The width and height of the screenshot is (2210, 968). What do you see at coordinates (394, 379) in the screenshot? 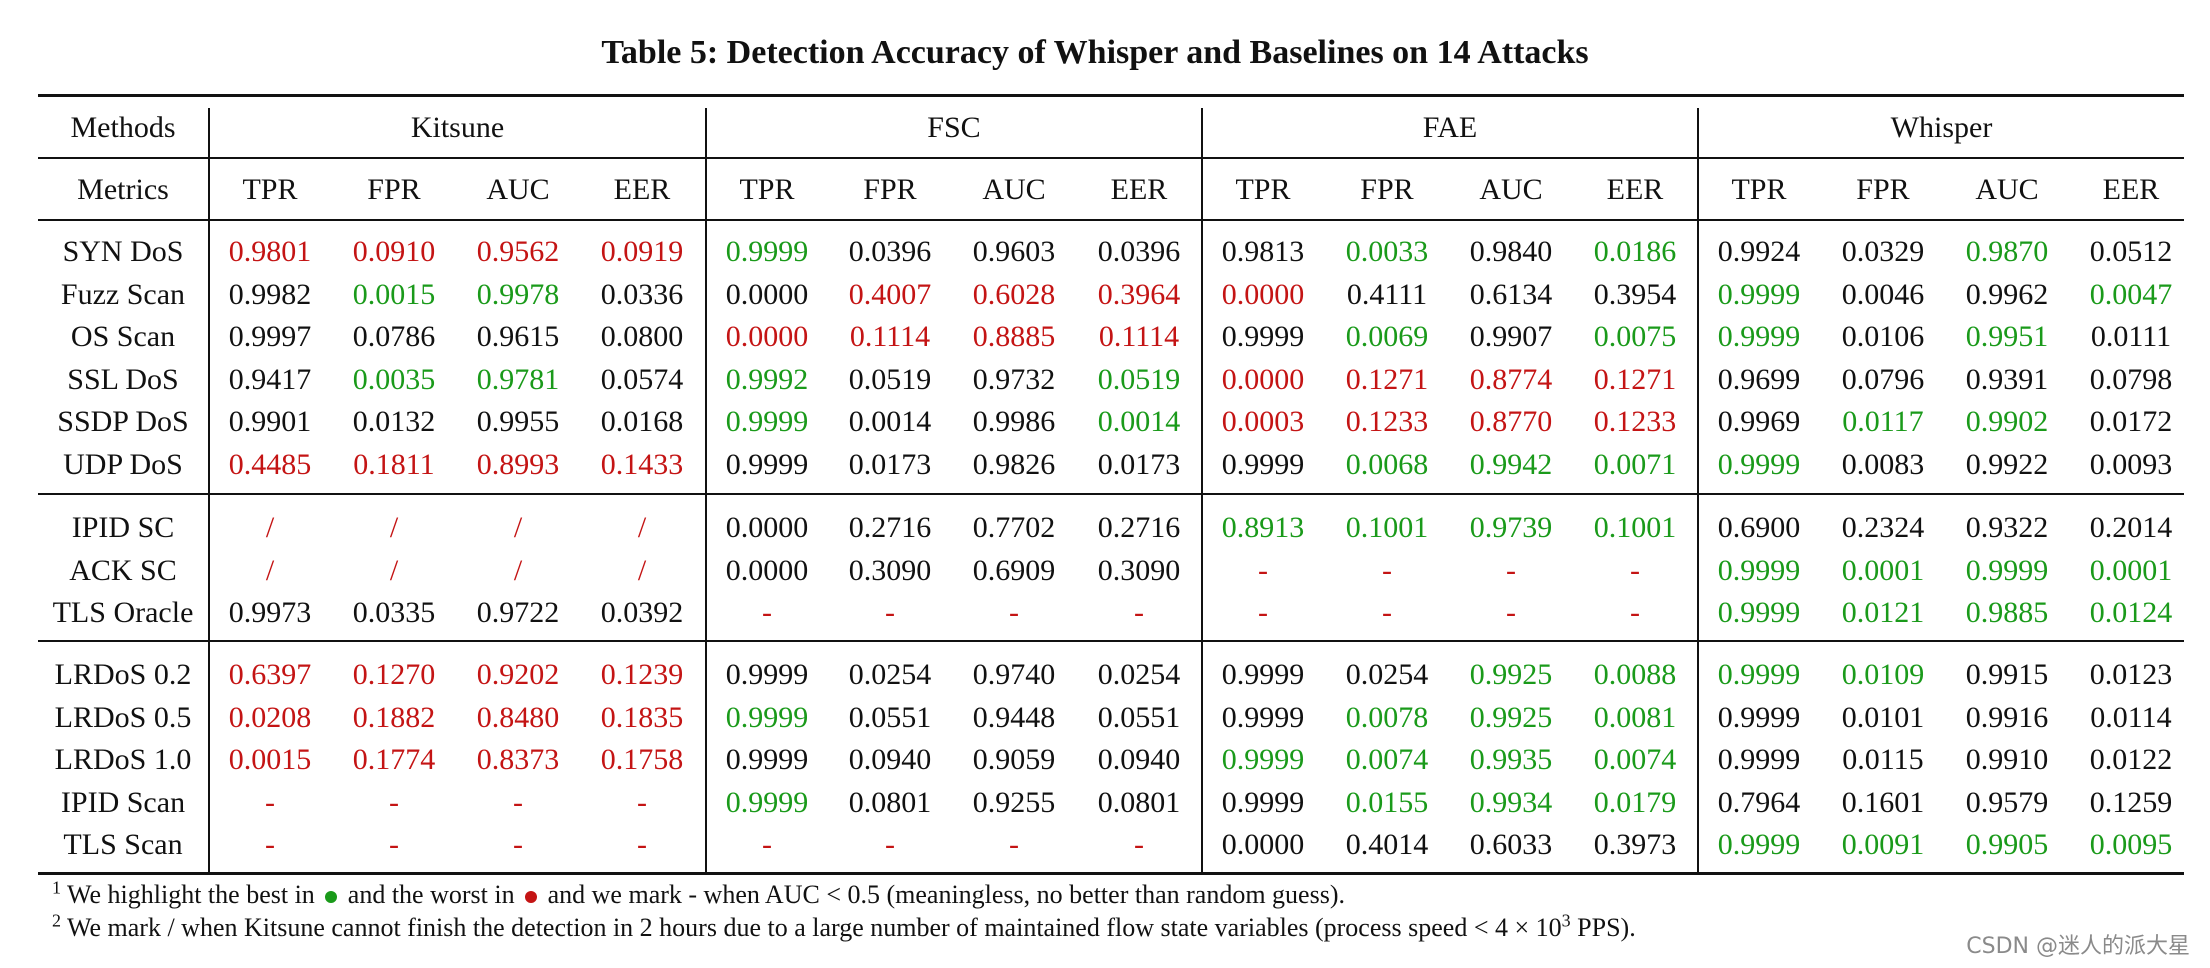
I see `table-cell: 0.0035` at bounding box center [394, 379].